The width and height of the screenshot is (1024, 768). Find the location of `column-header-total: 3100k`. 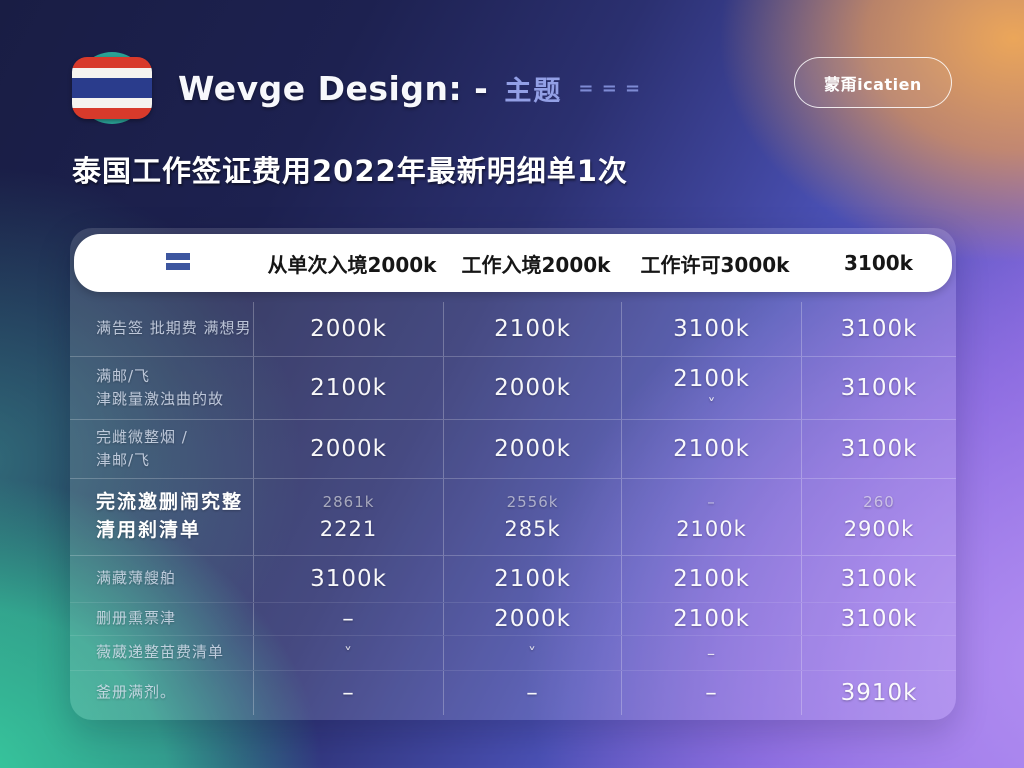

column-header-total: 3100k is located at coordinates (878, 263).